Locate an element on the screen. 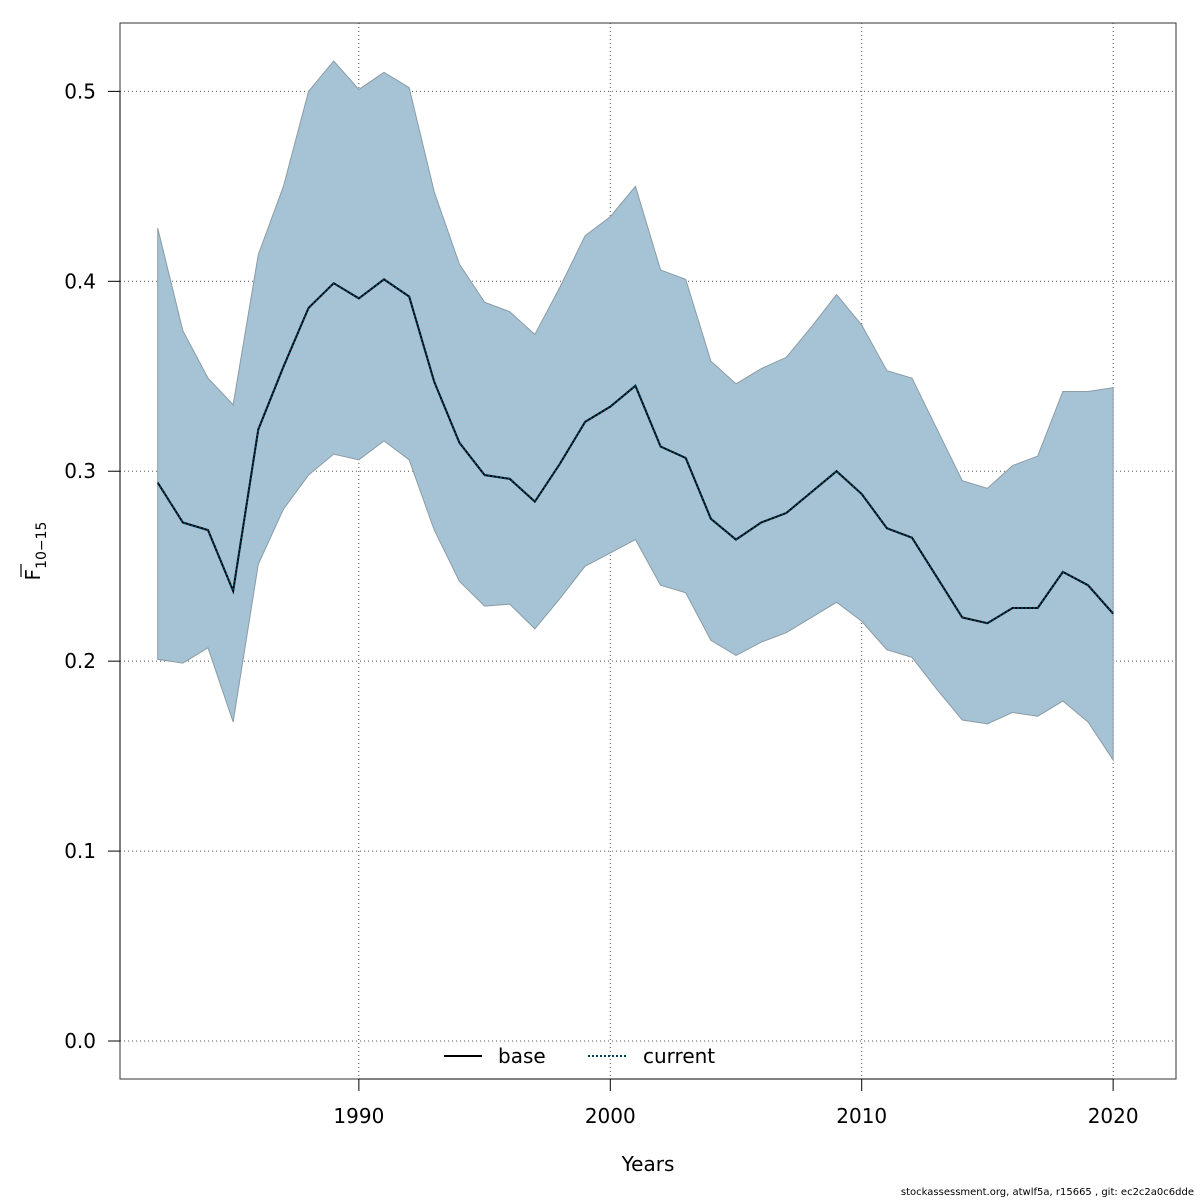 This screenshot has width=1200, height=1200. y-axis: 0.0 0.1 0.2 0.3 0.4 0.5 is located at coordinates (92, 566).